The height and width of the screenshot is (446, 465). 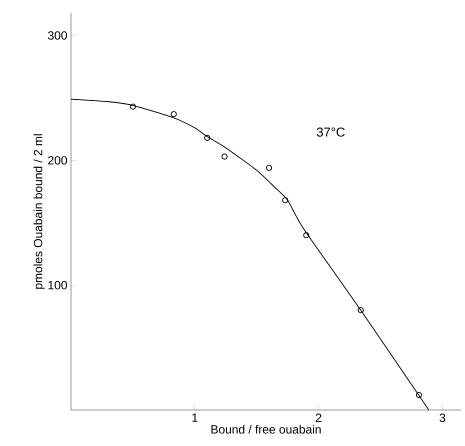 I want to click on y-tick-label: 200, so click(x=58, y=160).